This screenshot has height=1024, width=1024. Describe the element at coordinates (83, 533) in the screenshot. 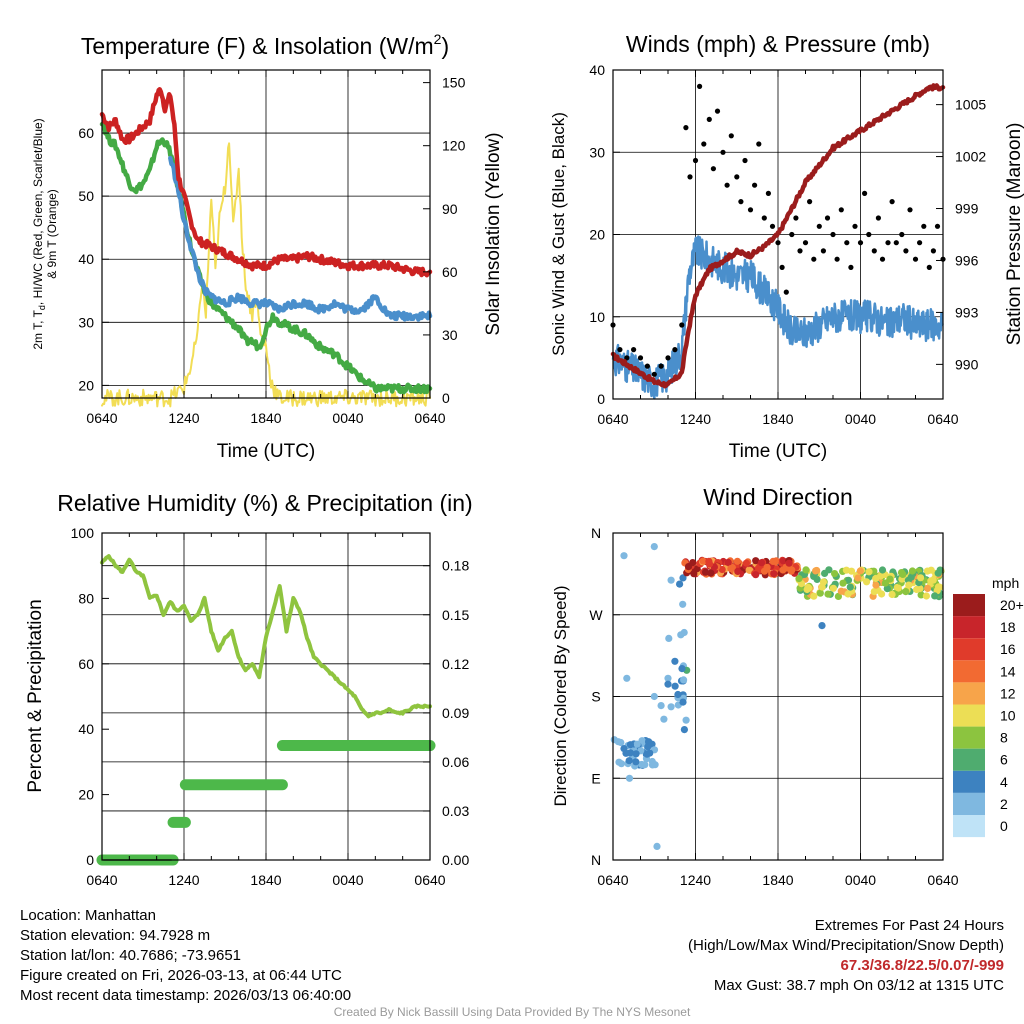

I see `y-tick-label: 100` at that location.